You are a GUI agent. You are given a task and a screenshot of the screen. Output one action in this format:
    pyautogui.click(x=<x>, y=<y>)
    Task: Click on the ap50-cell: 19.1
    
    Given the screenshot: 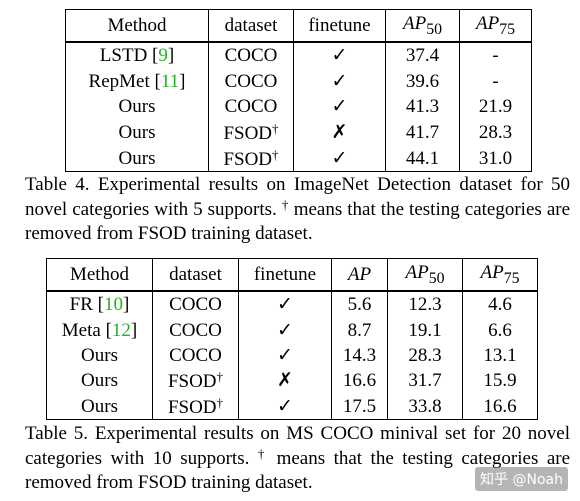 What is the action you would take?
    pyautogui.click(x=425, y=330)
    